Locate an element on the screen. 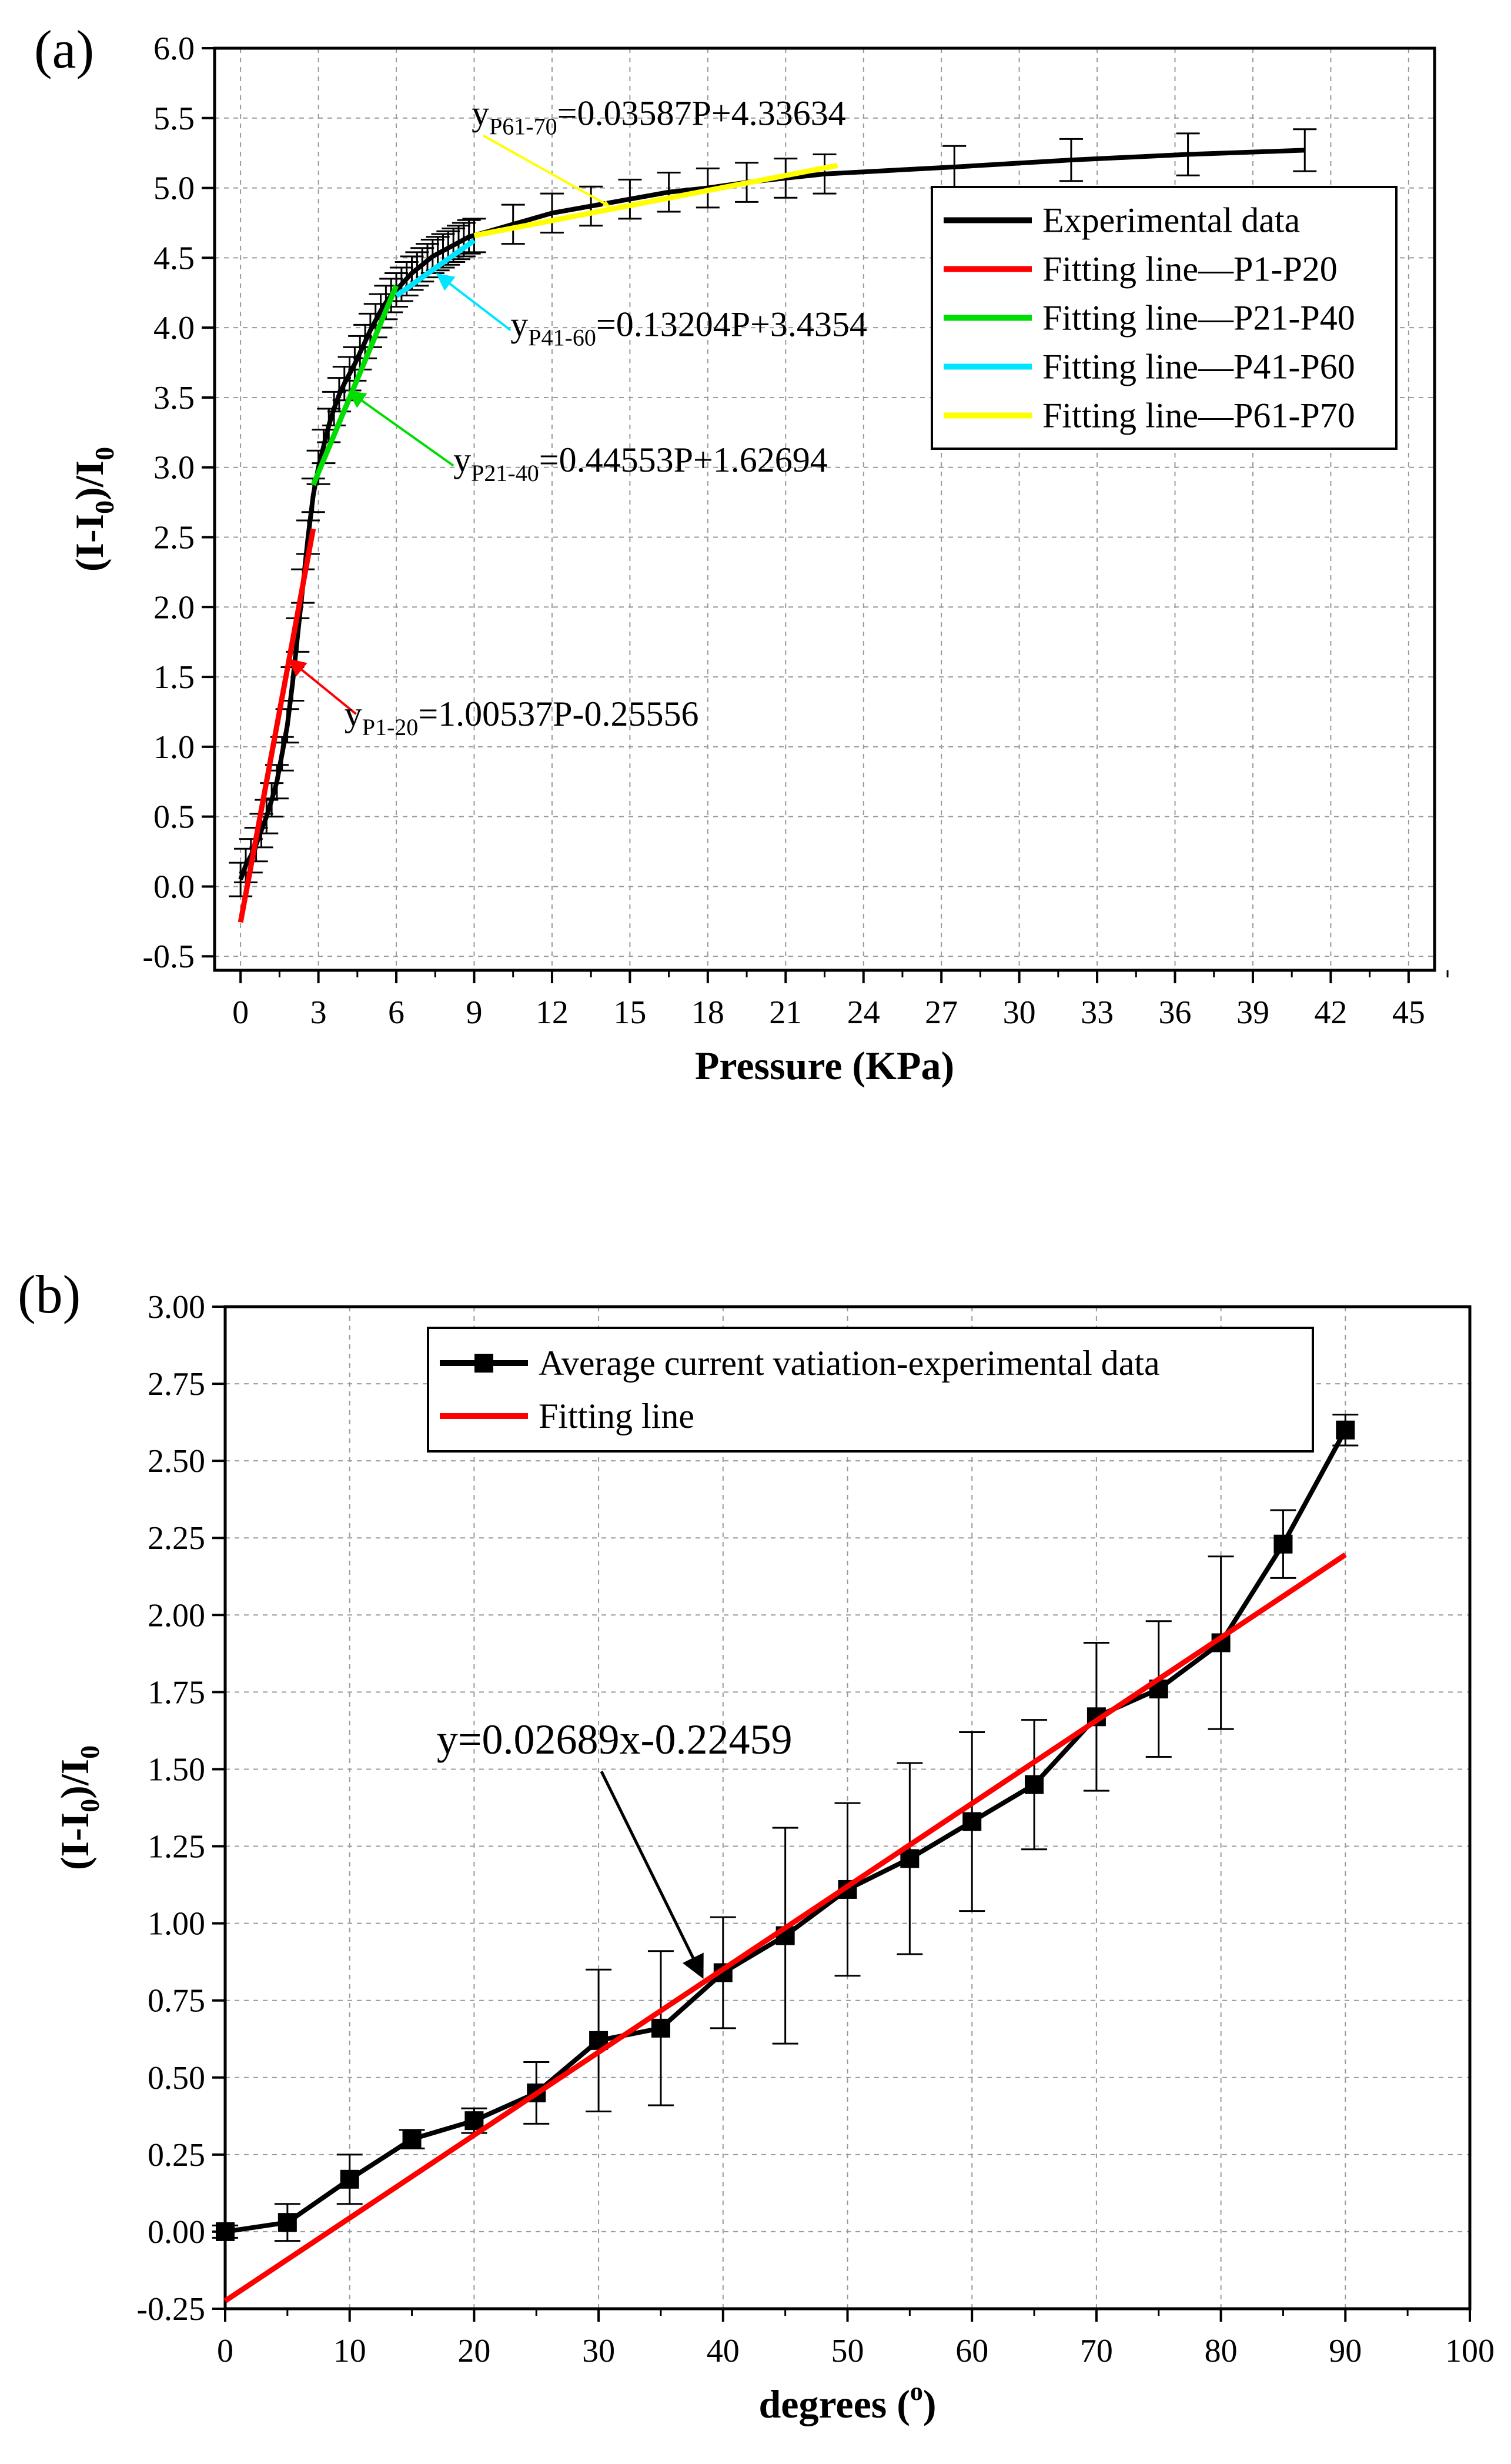  x-tick-label: 42 is located at coordinates (1331, 1012).